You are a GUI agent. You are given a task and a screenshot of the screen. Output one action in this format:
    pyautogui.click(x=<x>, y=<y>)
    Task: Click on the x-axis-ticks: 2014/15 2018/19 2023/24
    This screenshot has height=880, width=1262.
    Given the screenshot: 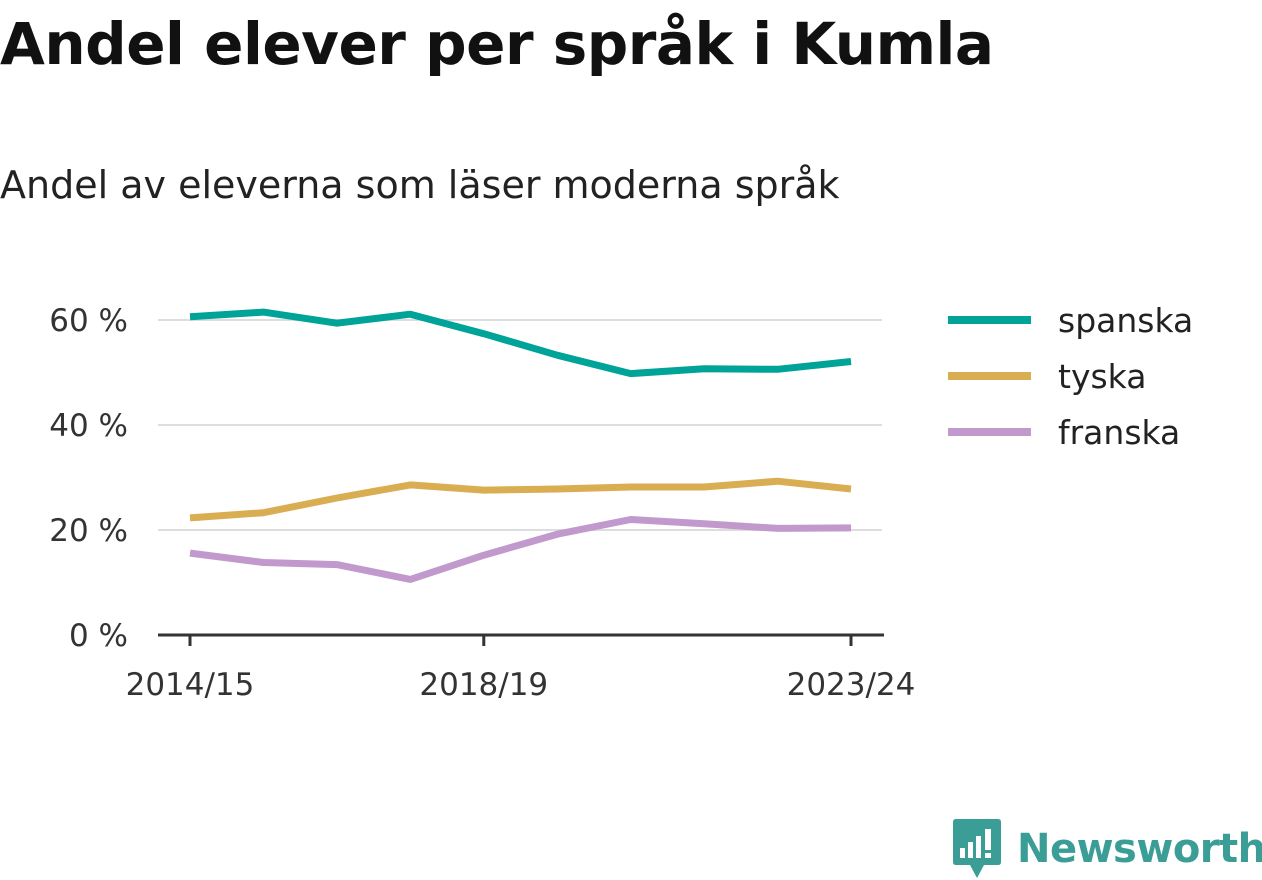 What is the action you would take?
    pyautogui.click(x=521, y=685)
    